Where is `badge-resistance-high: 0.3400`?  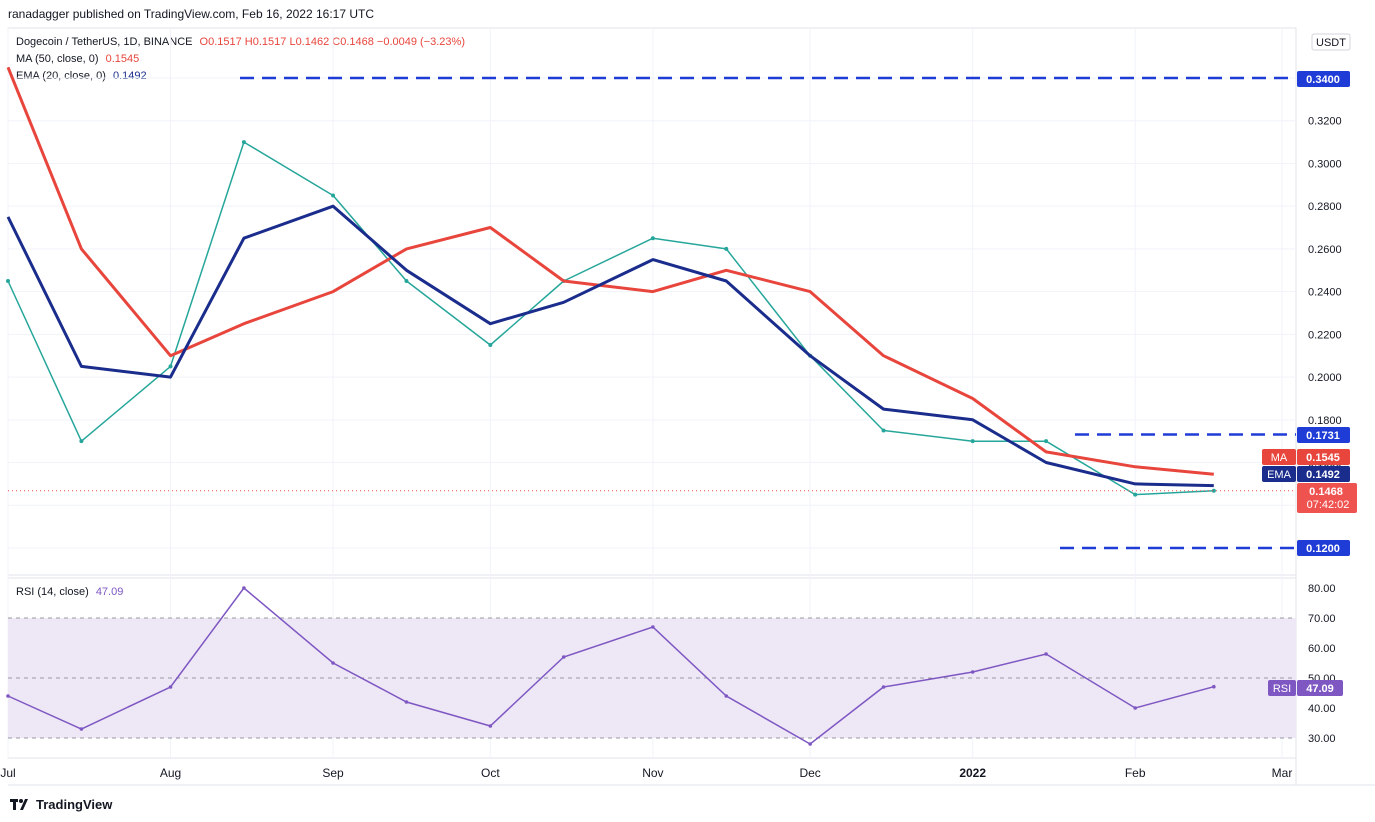
badge-resistance-high: 0.3400 is located at coordinates (1323, 79).